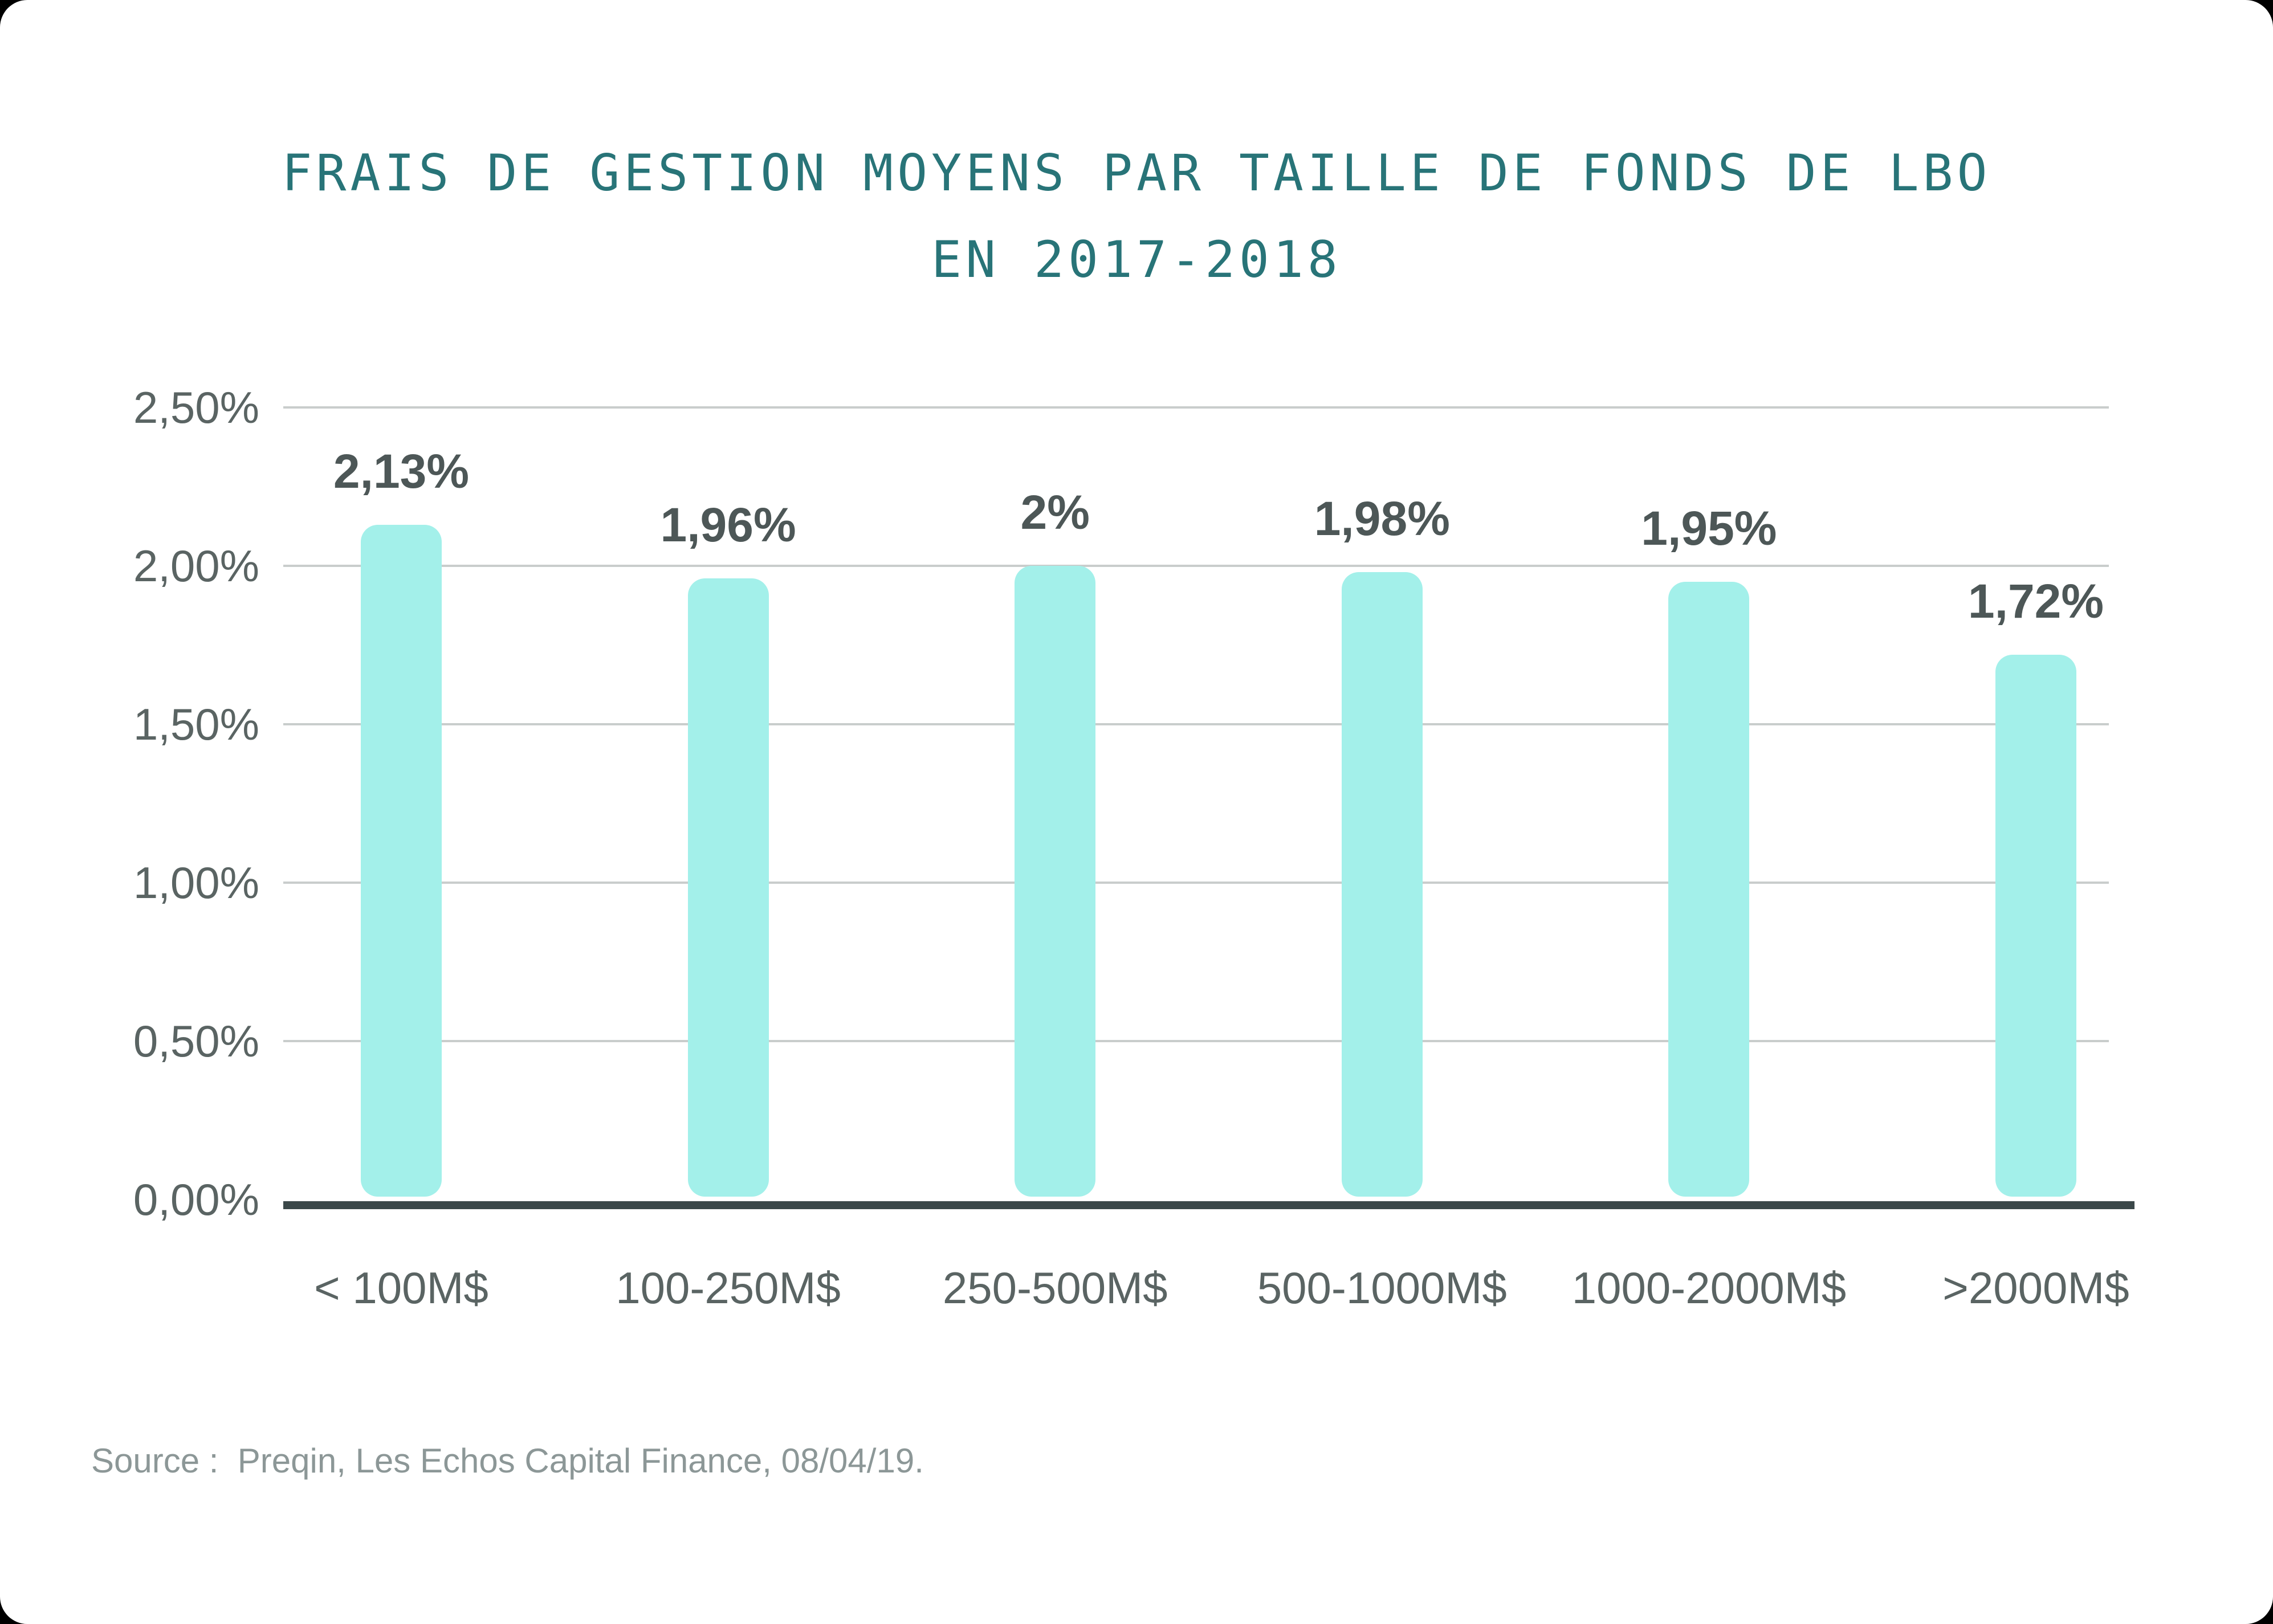  I want to click on x-axis-category-label: 100-250M$, so click(728, 1288).